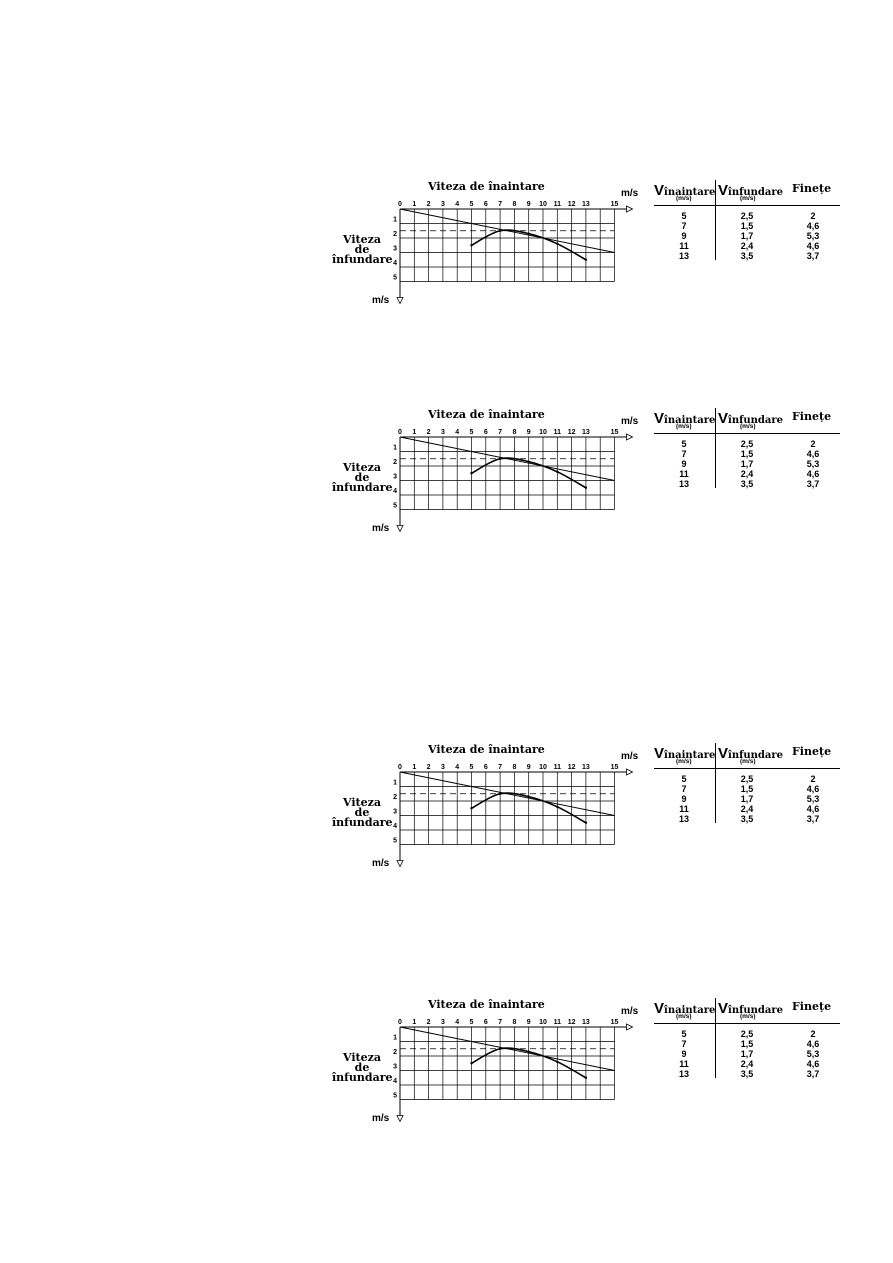 This screenshot has height=1263, width=893. What do you see at coordinates (812, 751) in the screenshot?
I see `header-finete: Finețe` at bounding box center [812, 751].